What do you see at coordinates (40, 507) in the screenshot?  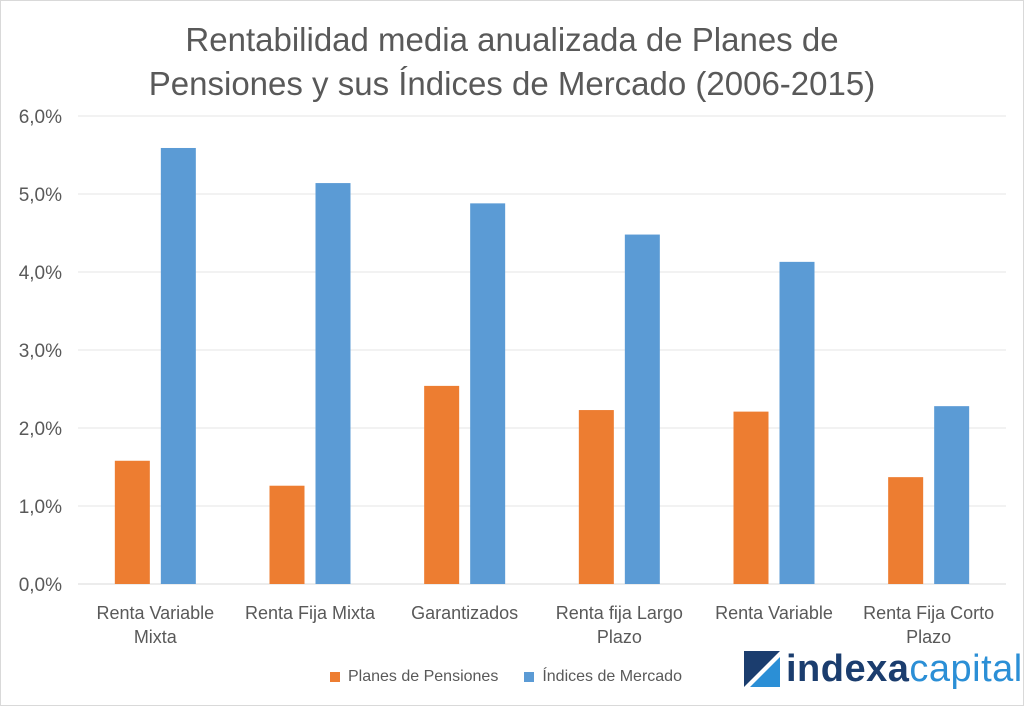 I see `y-tick-label: 1,0%` at bounding box center [40, 507].